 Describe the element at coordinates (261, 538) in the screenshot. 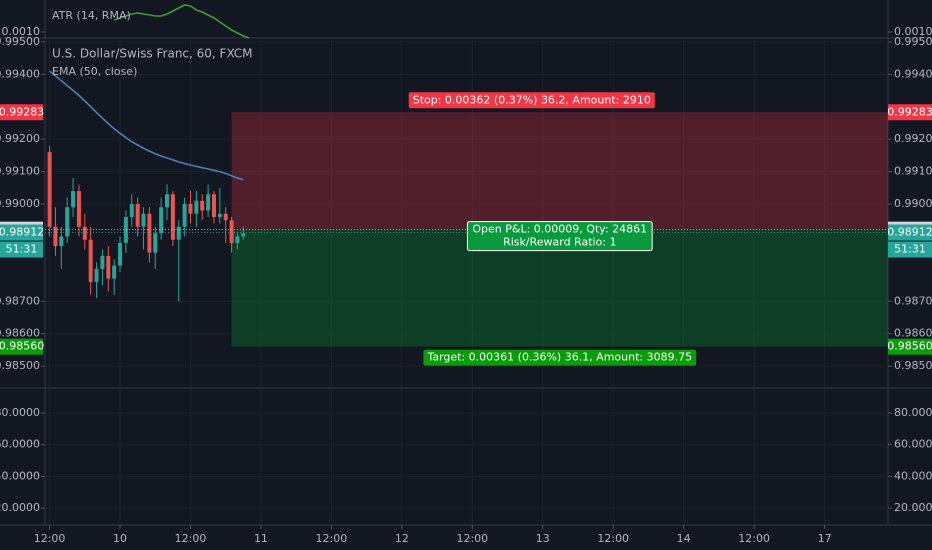

I see `x-tick-label: 11` at that location.